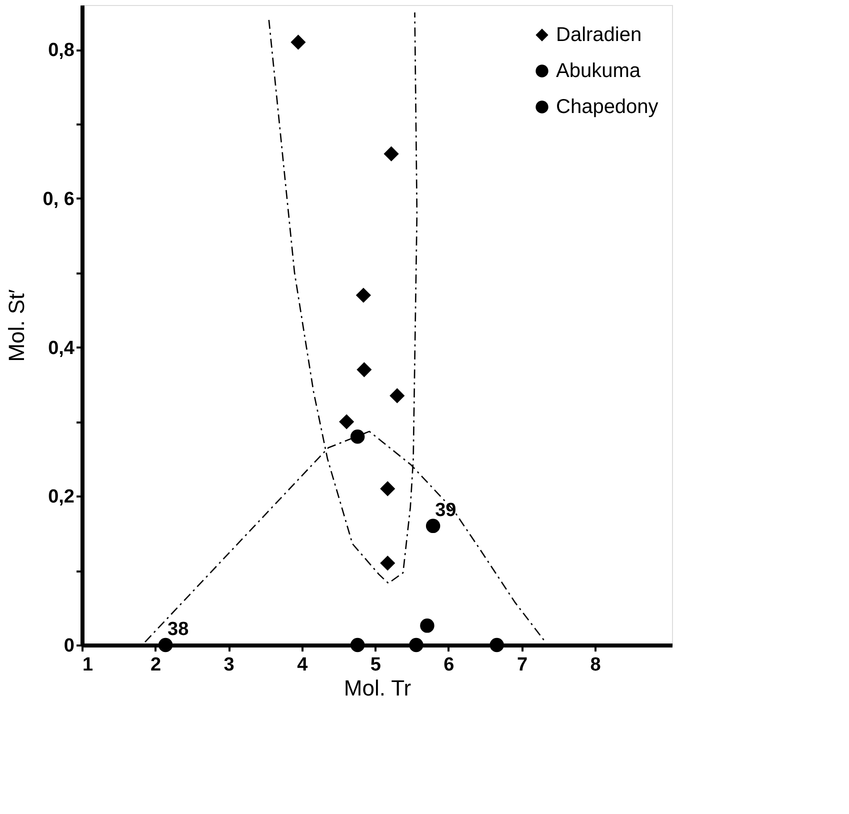 The width and height of the screenshot is (849, 814). I want to click on legend-label: Dalradien, so click(599, 35).